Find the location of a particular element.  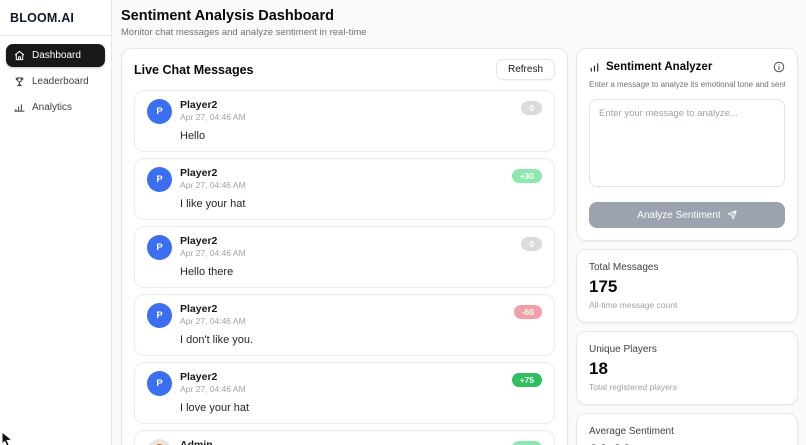

sidebar-item-leaderboard: Leaderboard is located at coordinates (55, 81).